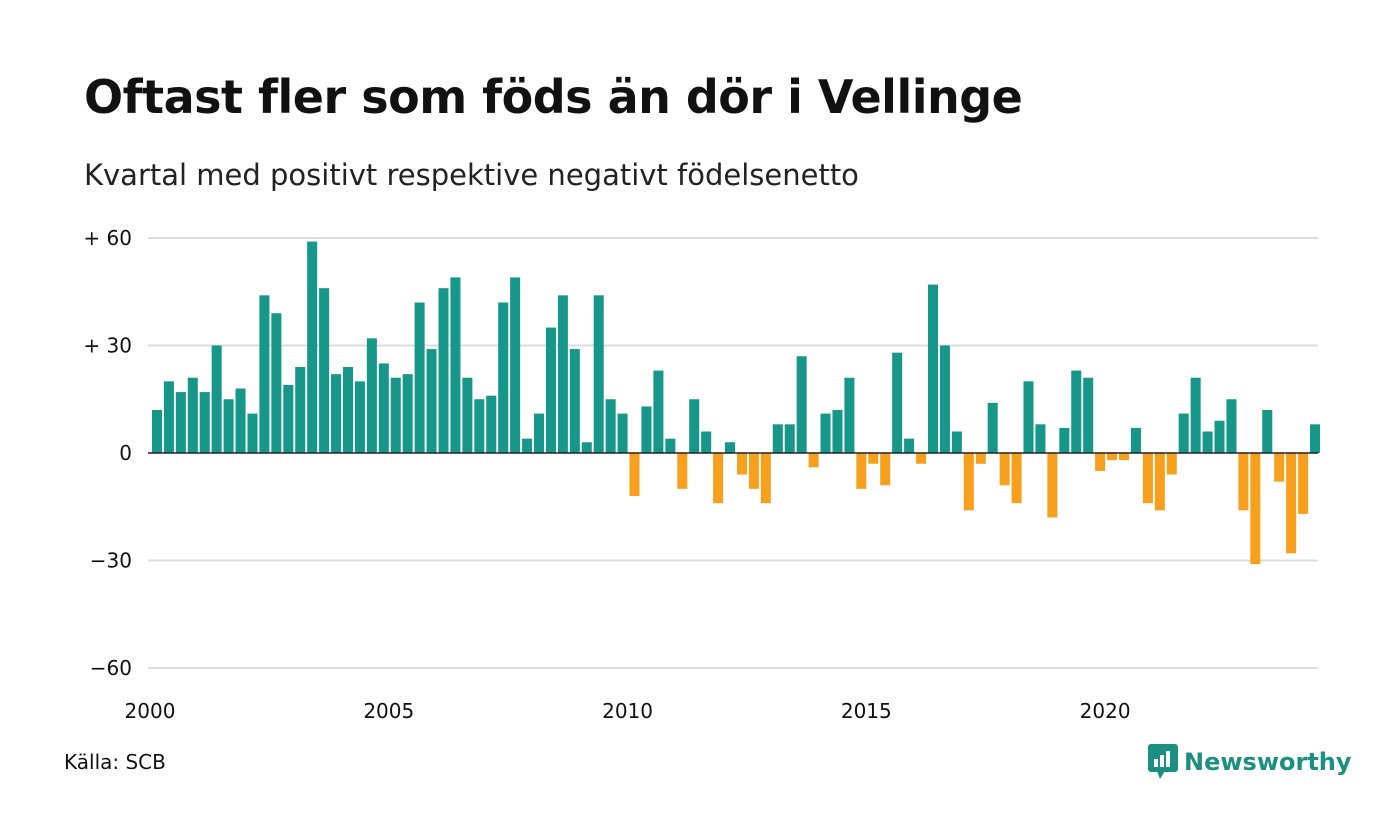 The image size is (1400, 840). Describe the element at coordinates (115, 762) in the screenshot. I see `source-note: Källa: SCB` at that location.